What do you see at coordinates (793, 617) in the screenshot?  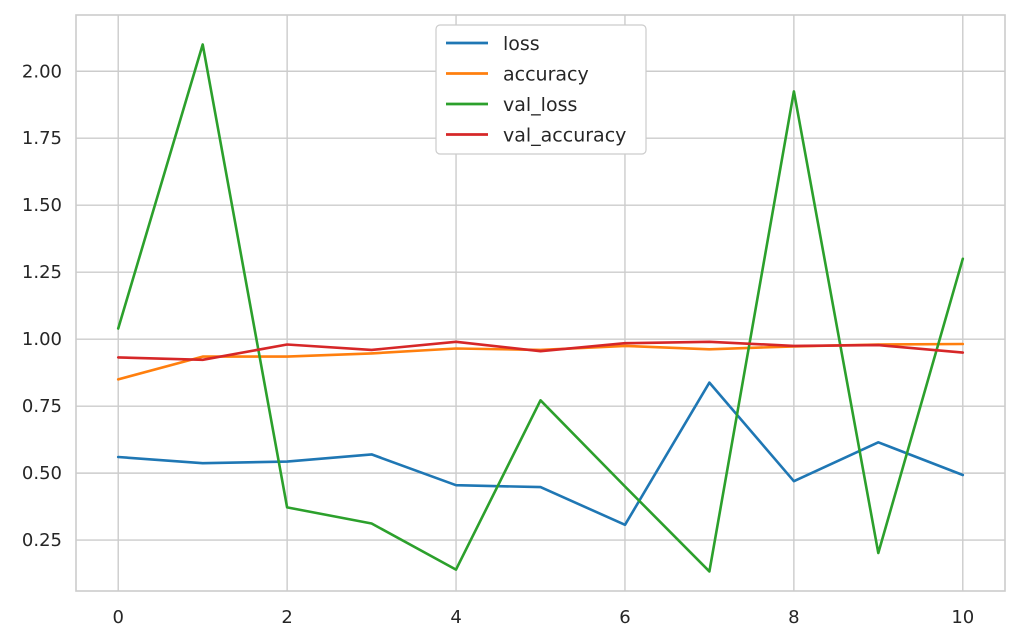 I see `x-tick-label: 8` at bounding box center [793, 617].